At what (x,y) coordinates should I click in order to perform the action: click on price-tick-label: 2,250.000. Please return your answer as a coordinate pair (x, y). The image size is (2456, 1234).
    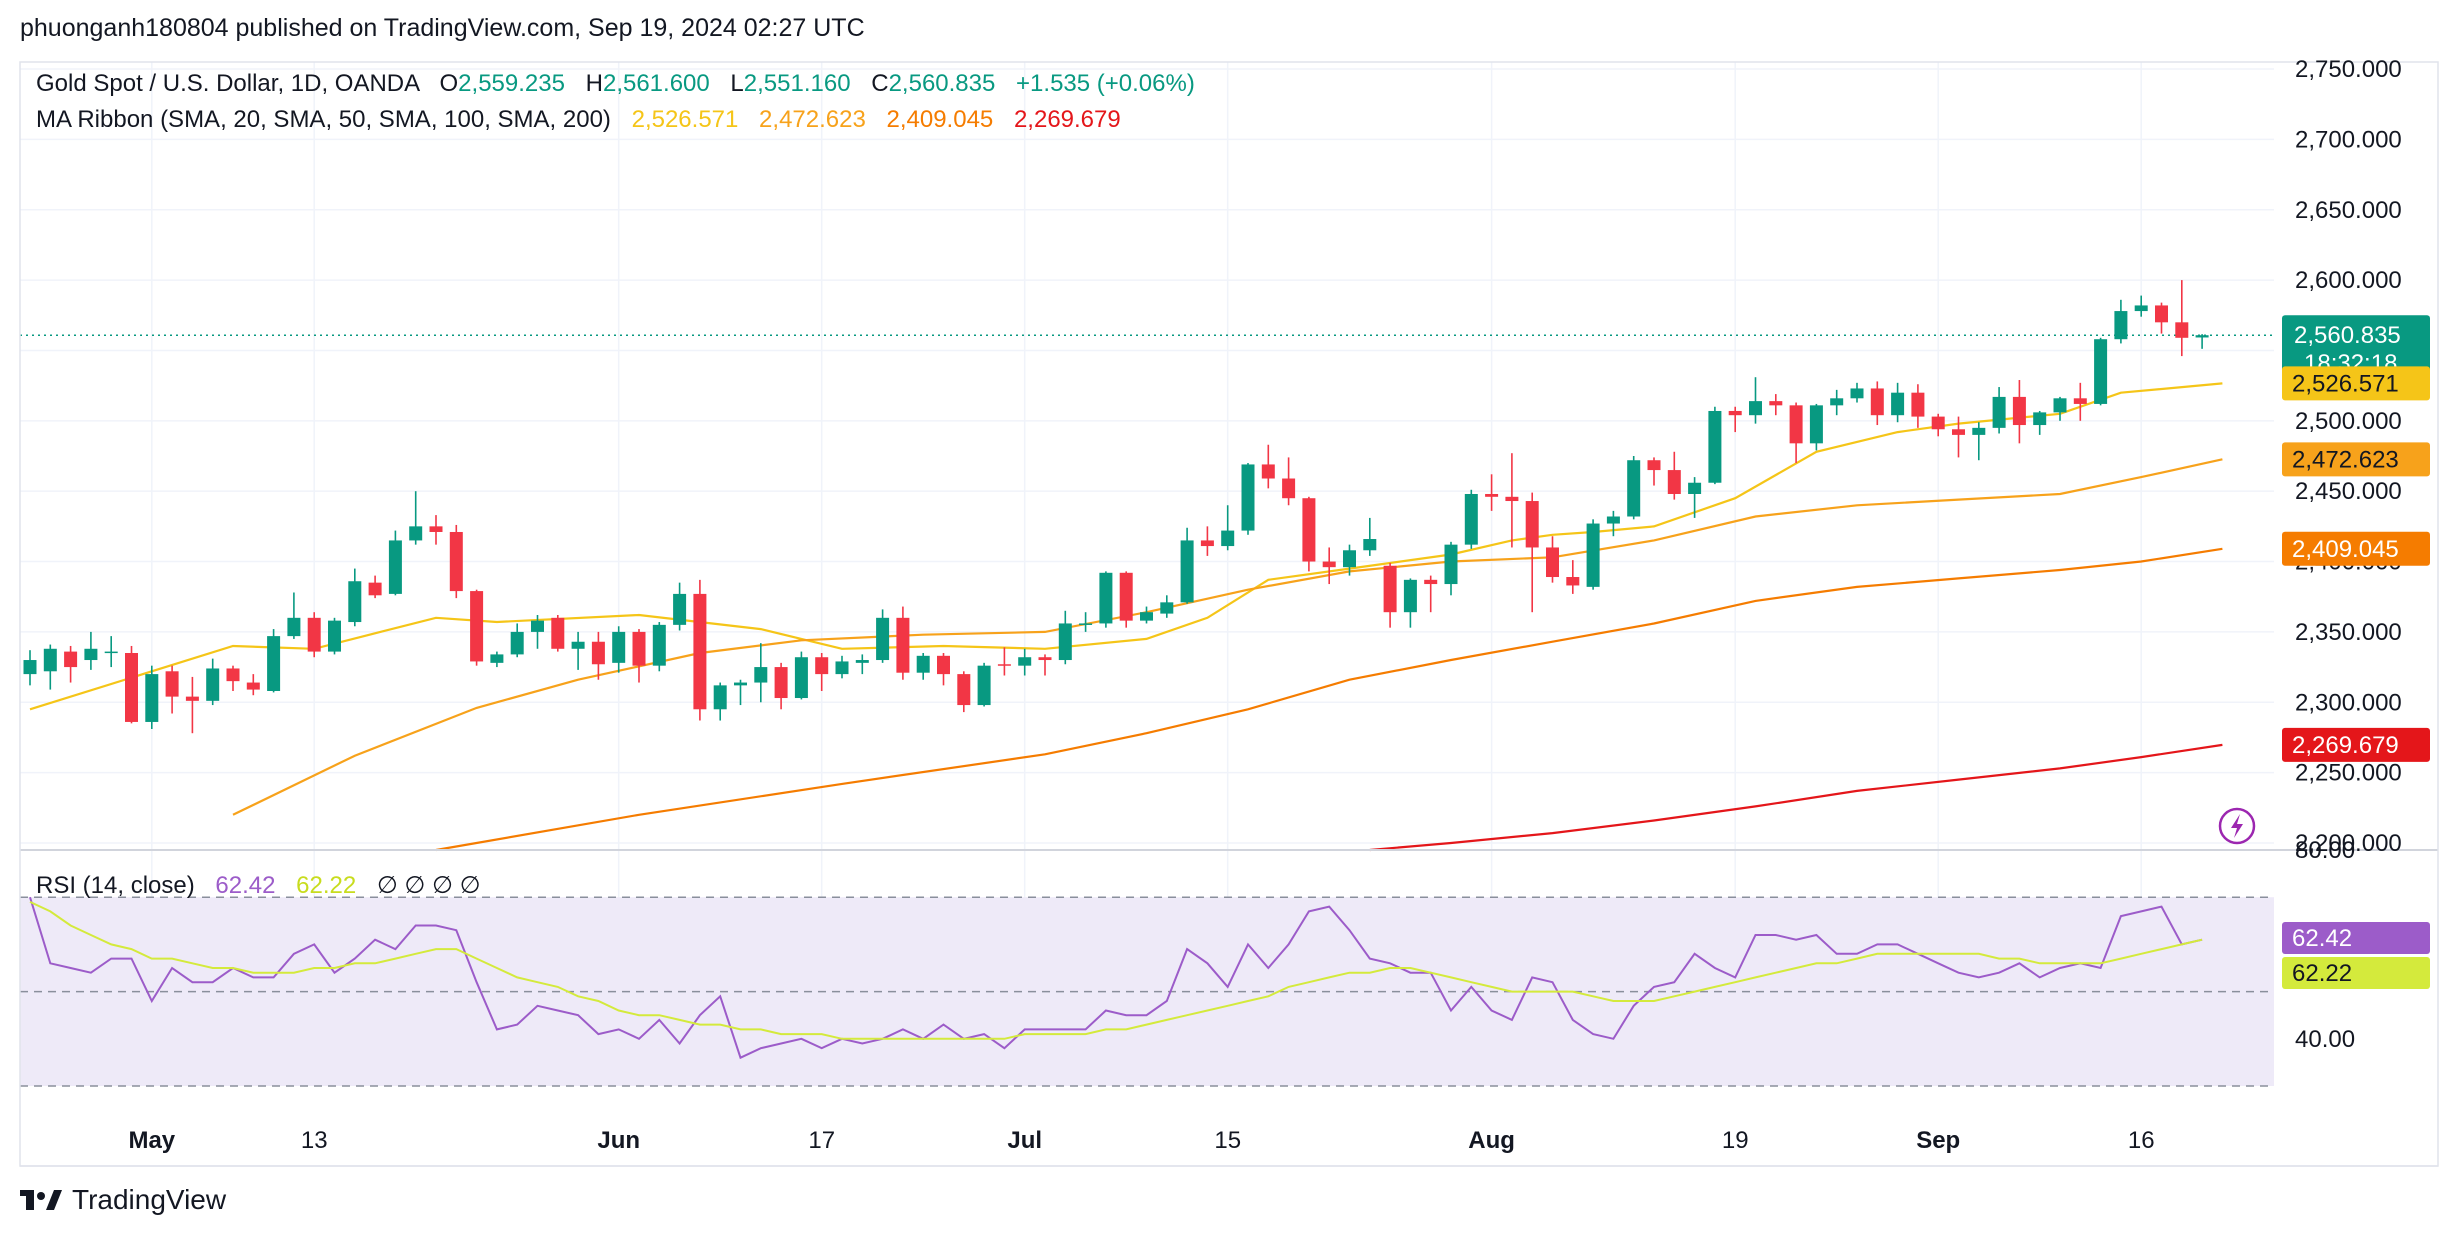
    Looking at the image, I should click on (2348, 773).